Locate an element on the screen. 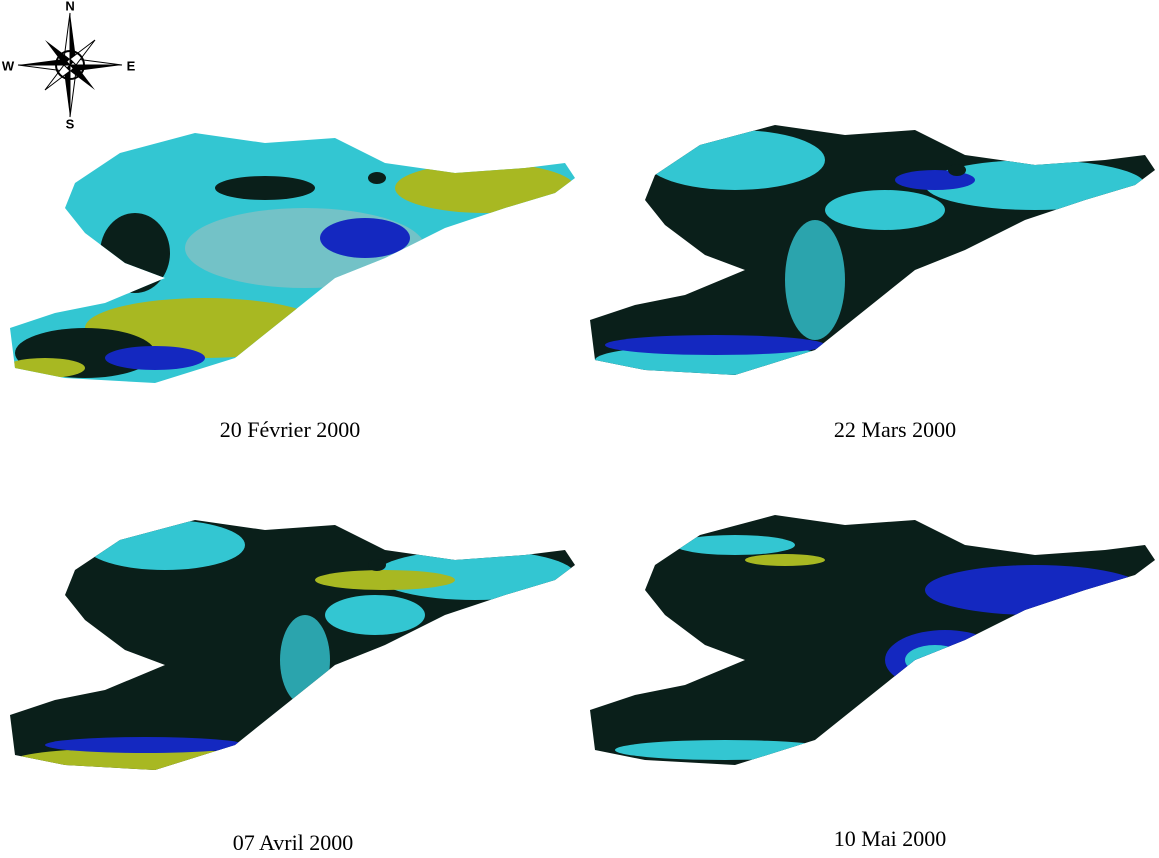 The height and width of the screenshot is (858, 1159). compass-east: E is located at coordinates (131, 65).